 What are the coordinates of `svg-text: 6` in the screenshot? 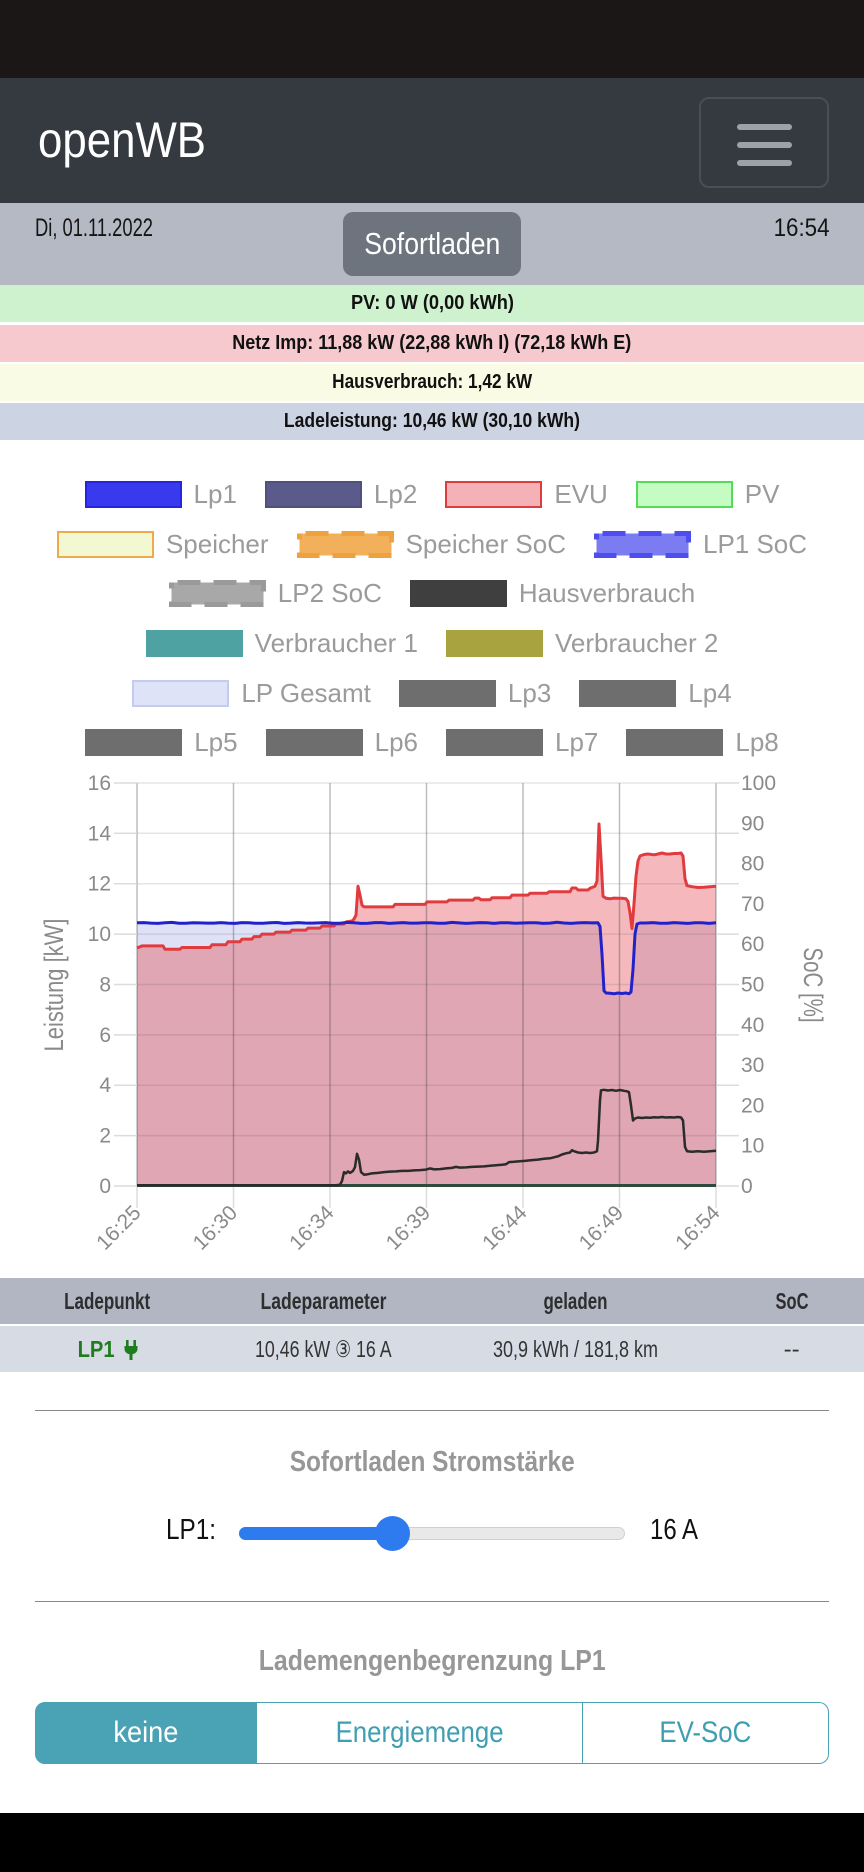 It's located at (105, 1035).